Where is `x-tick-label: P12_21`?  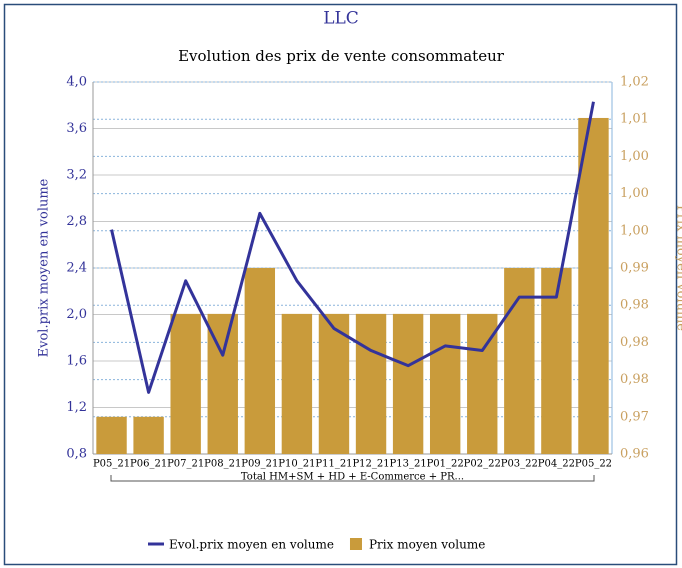
x-tick-label: P12_21 is located at coordinates (370, 464).